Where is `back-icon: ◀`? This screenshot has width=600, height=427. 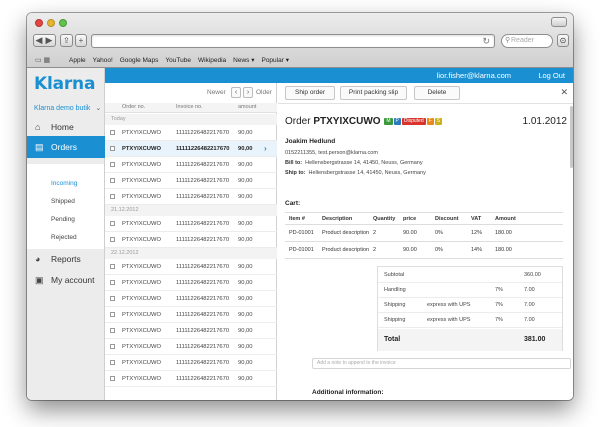 back-icon: ◀ is located at coordinates (39, 40).